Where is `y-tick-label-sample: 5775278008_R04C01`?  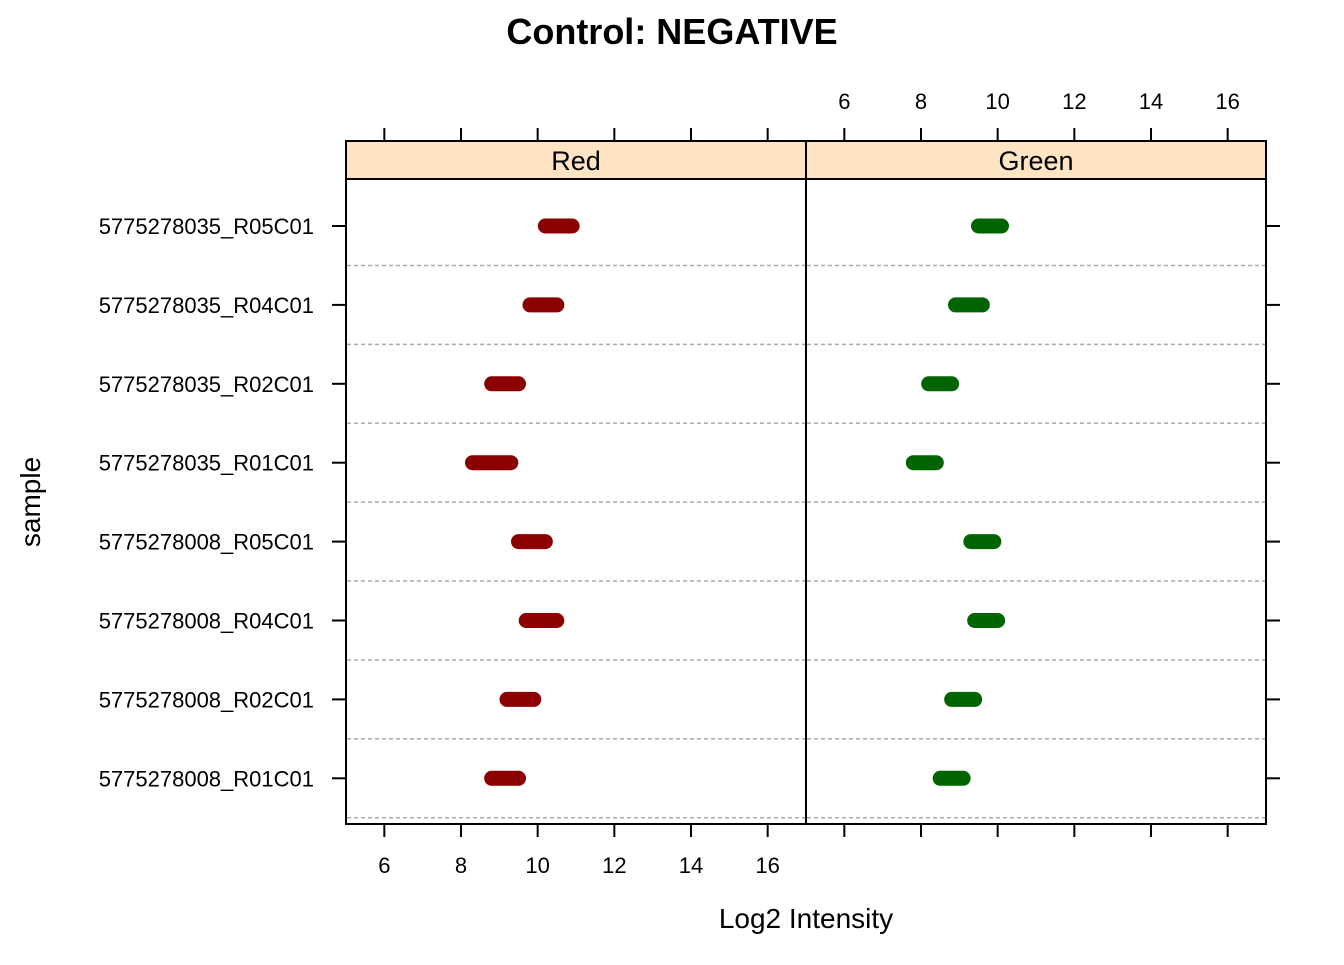 y-tick-label-sample: 5775278008_R04C01 is located at coordinates (206, 621).